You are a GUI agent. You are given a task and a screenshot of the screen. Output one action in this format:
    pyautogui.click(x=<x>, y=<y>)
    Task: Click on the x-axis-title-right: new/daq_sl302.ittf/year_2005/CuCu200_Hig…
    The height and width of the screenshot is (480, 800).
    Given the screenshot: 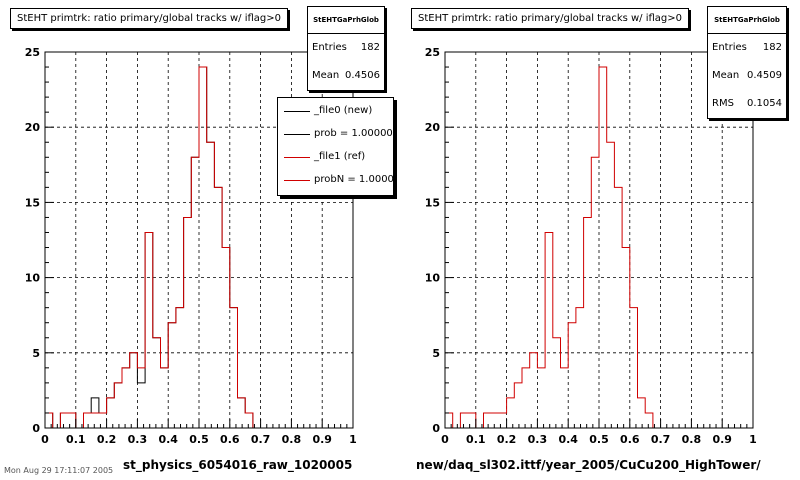 What is the action you would take?
    pyautogui.click(x=588, y=465)
    